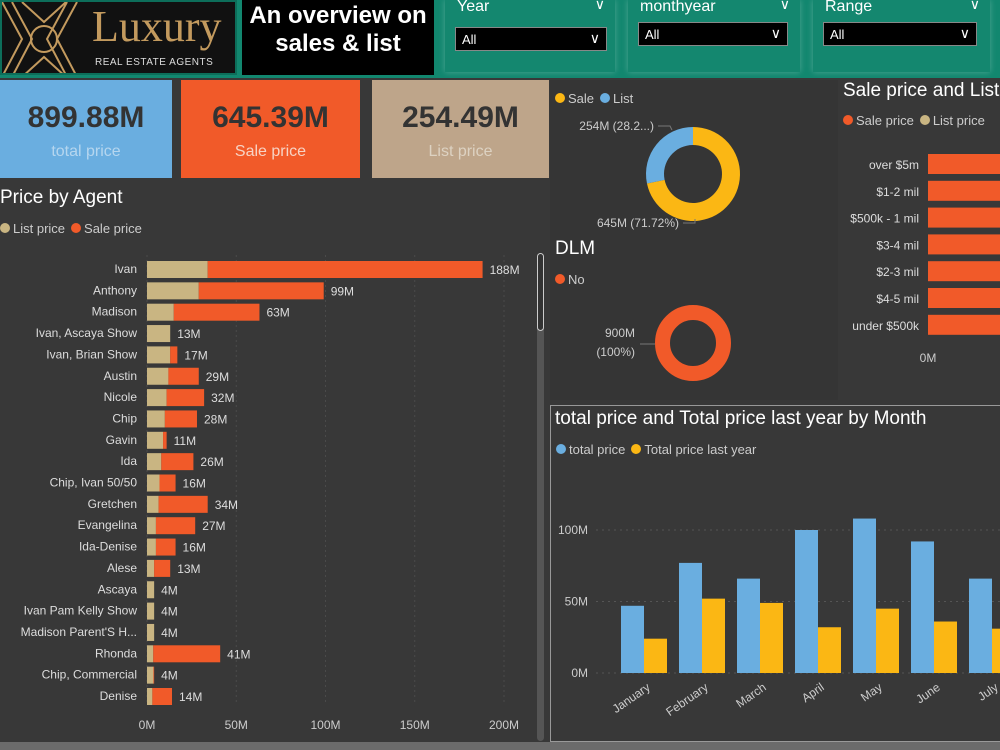 This screenshot has height=750, width=1000. What do you see at coordinates (118, 589) in the screenshot?
I see `category-label: Ascaya` at bounding box center [118, 589].